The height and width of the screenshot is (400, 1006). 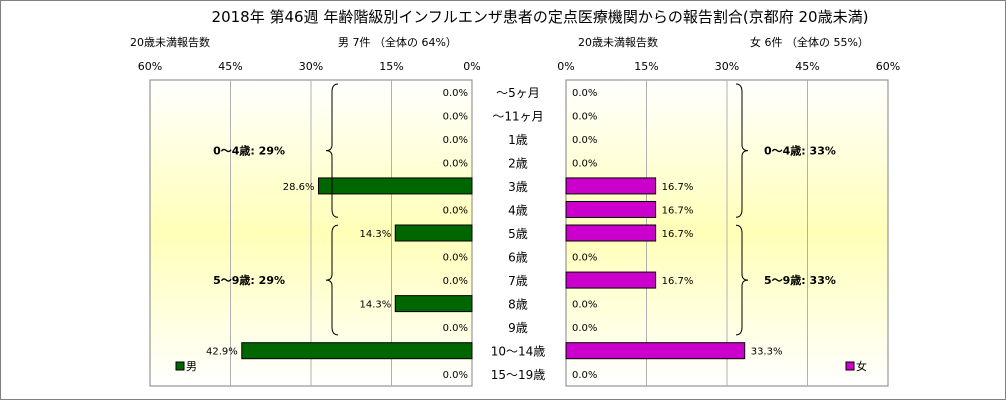 What do you see at coordinates (518, 210) in the screenshot?
I see `category-label: 4歳` at bounding box center [518, 210].